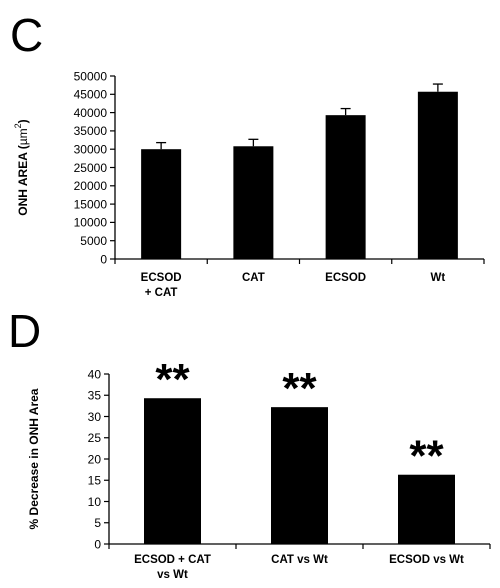 Image resolution: width=500 pixels, height=588 pixels. I want to click on x-tick-label: ECSOD + CAT vs Wt, so click(172, 567).